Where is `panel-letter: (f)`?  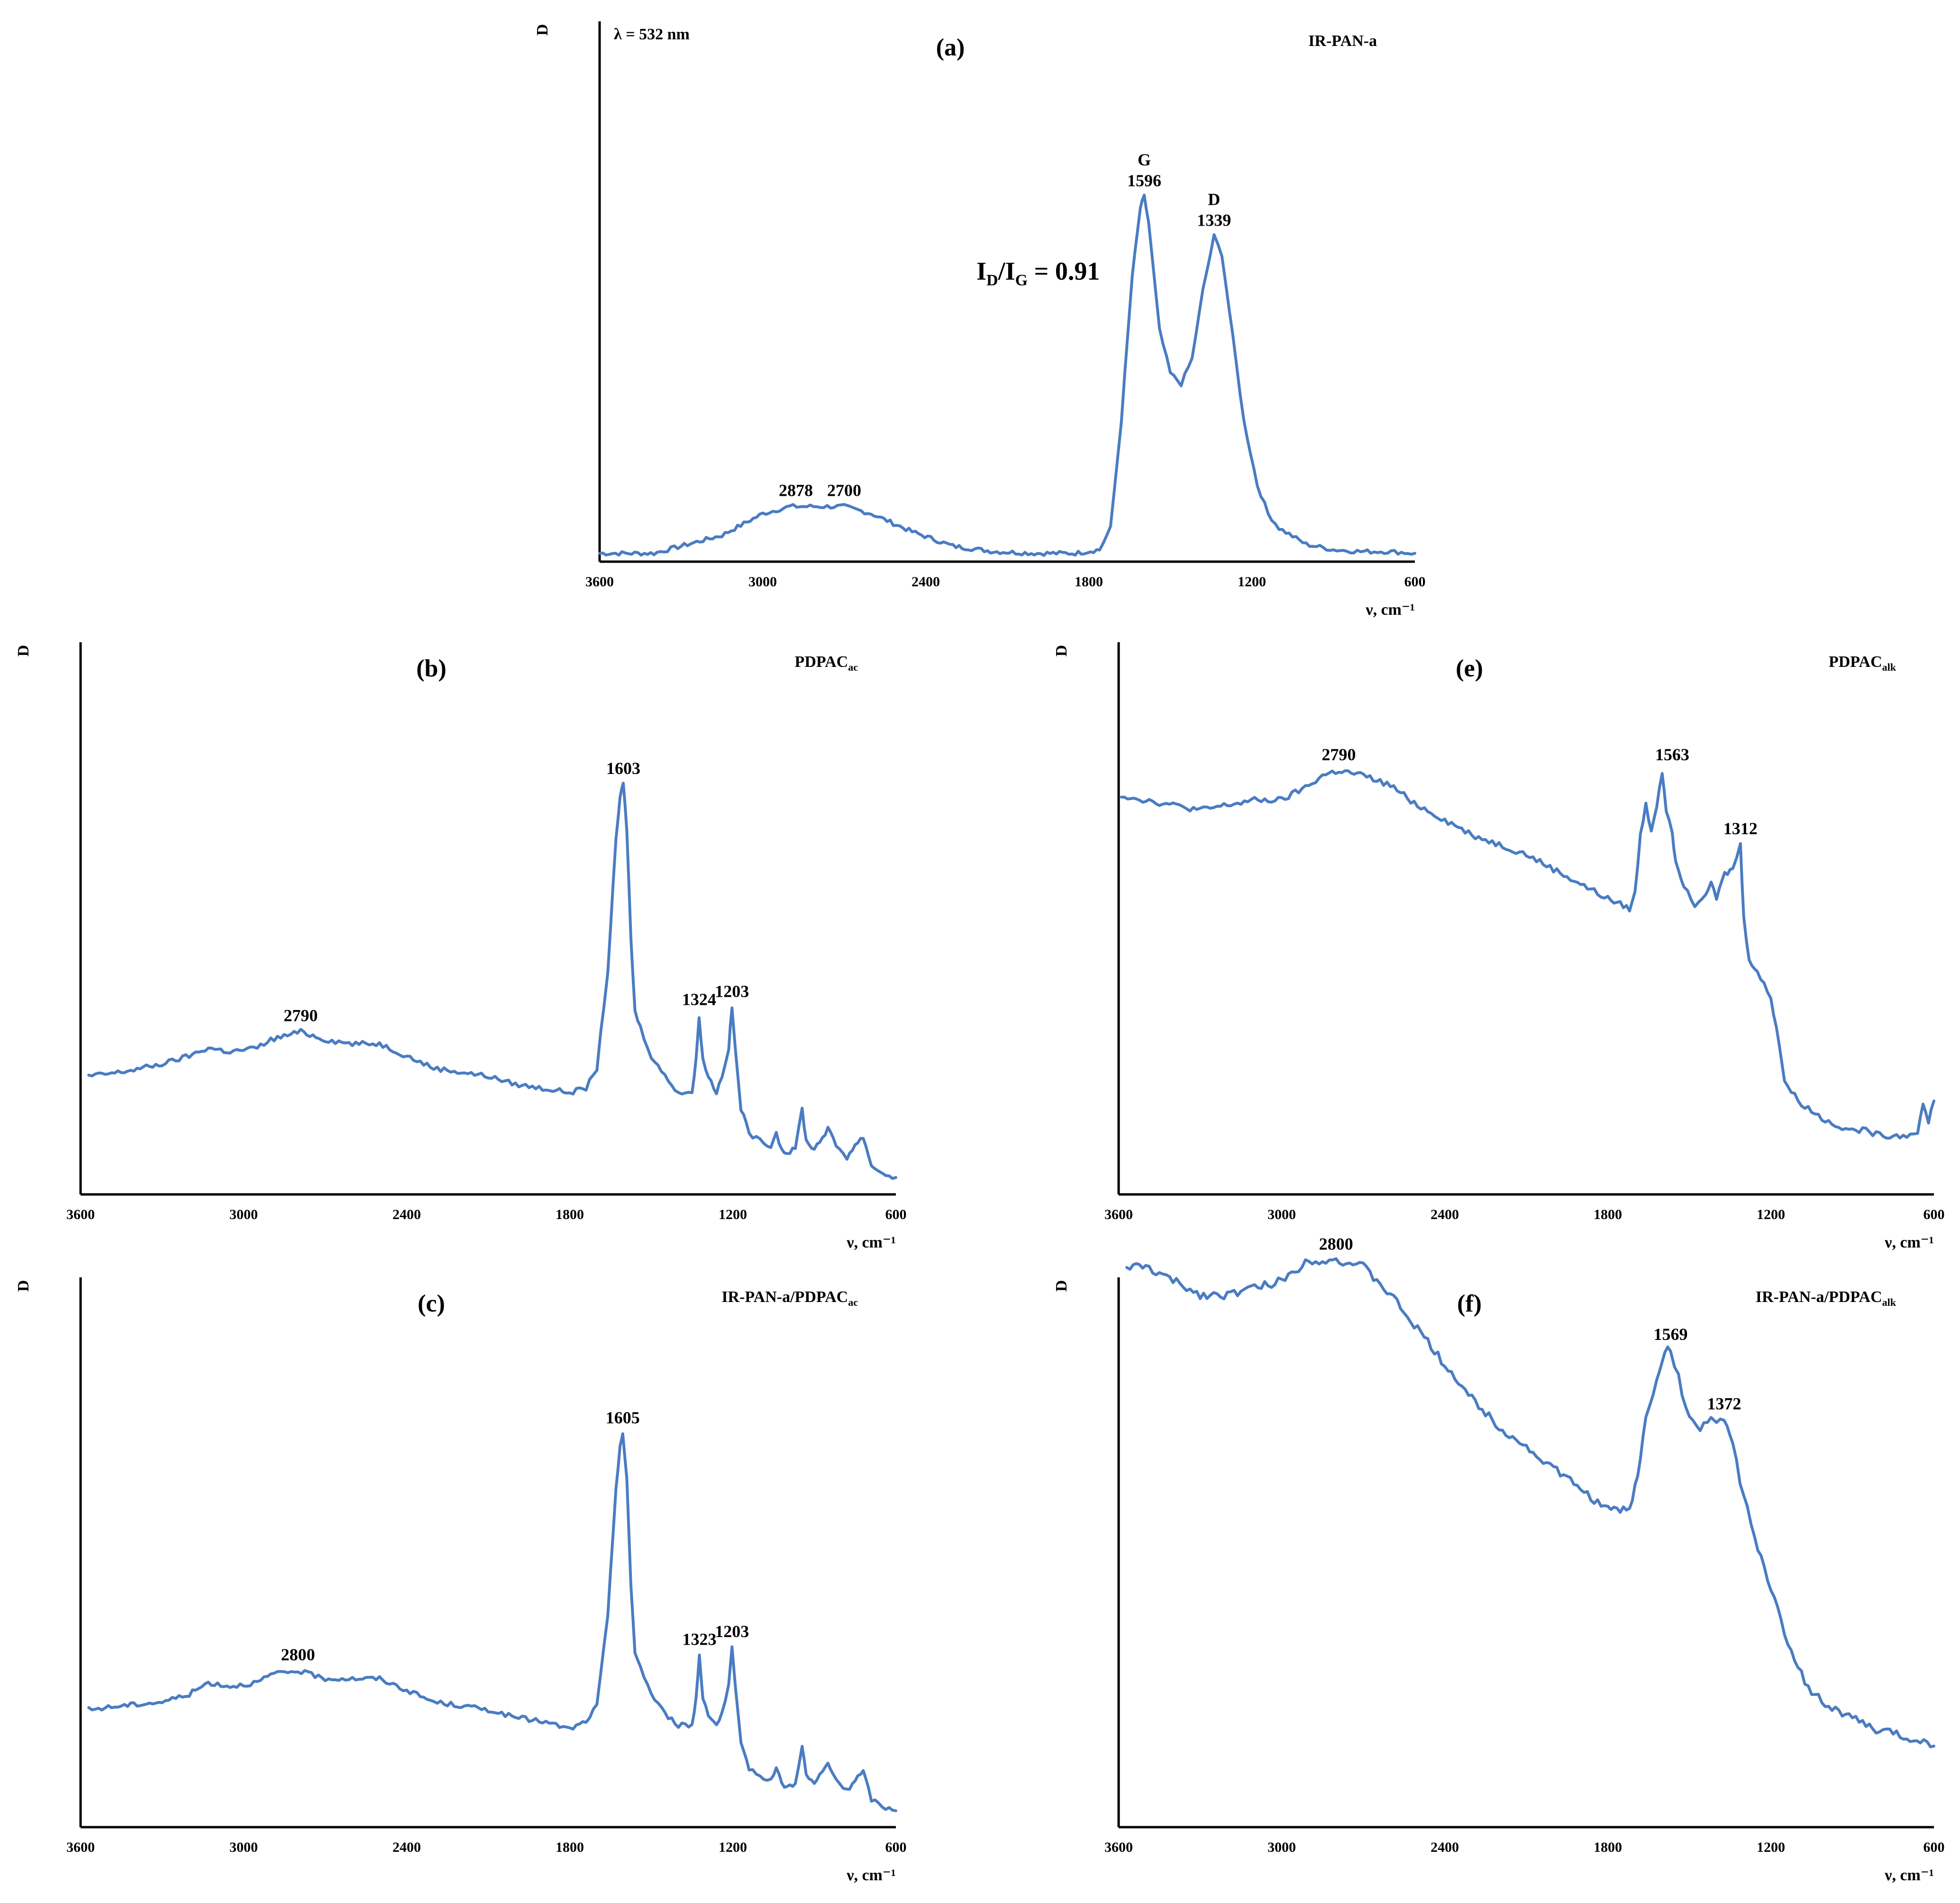
panel-letter: (f) is located at coordinates (1469, 1303).